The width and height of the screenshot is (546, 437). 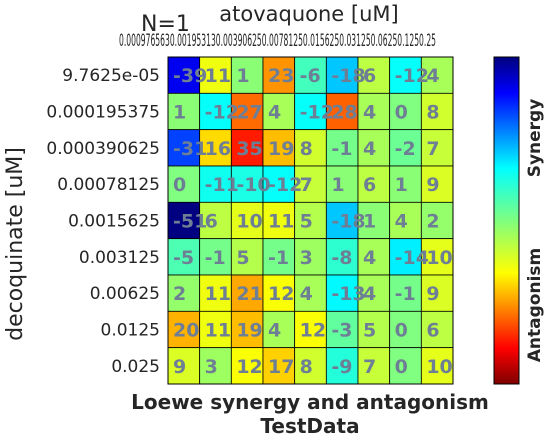 What do you see at coordinates (506, 220) in the screenshot?
I see `colorbar` at bounding box center [506, 220].